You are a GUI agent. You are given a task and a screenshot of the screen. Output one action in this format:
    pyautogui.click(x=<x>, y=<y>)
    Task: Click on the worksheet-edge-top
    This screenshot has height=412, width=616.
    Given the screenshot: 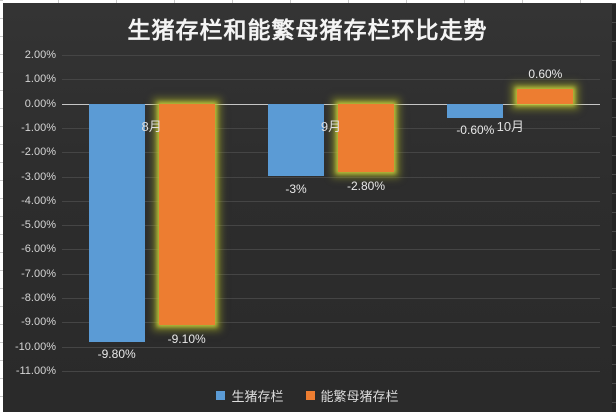 What is the action you would take?
    pyautogui.click(x=308, y=1)
    